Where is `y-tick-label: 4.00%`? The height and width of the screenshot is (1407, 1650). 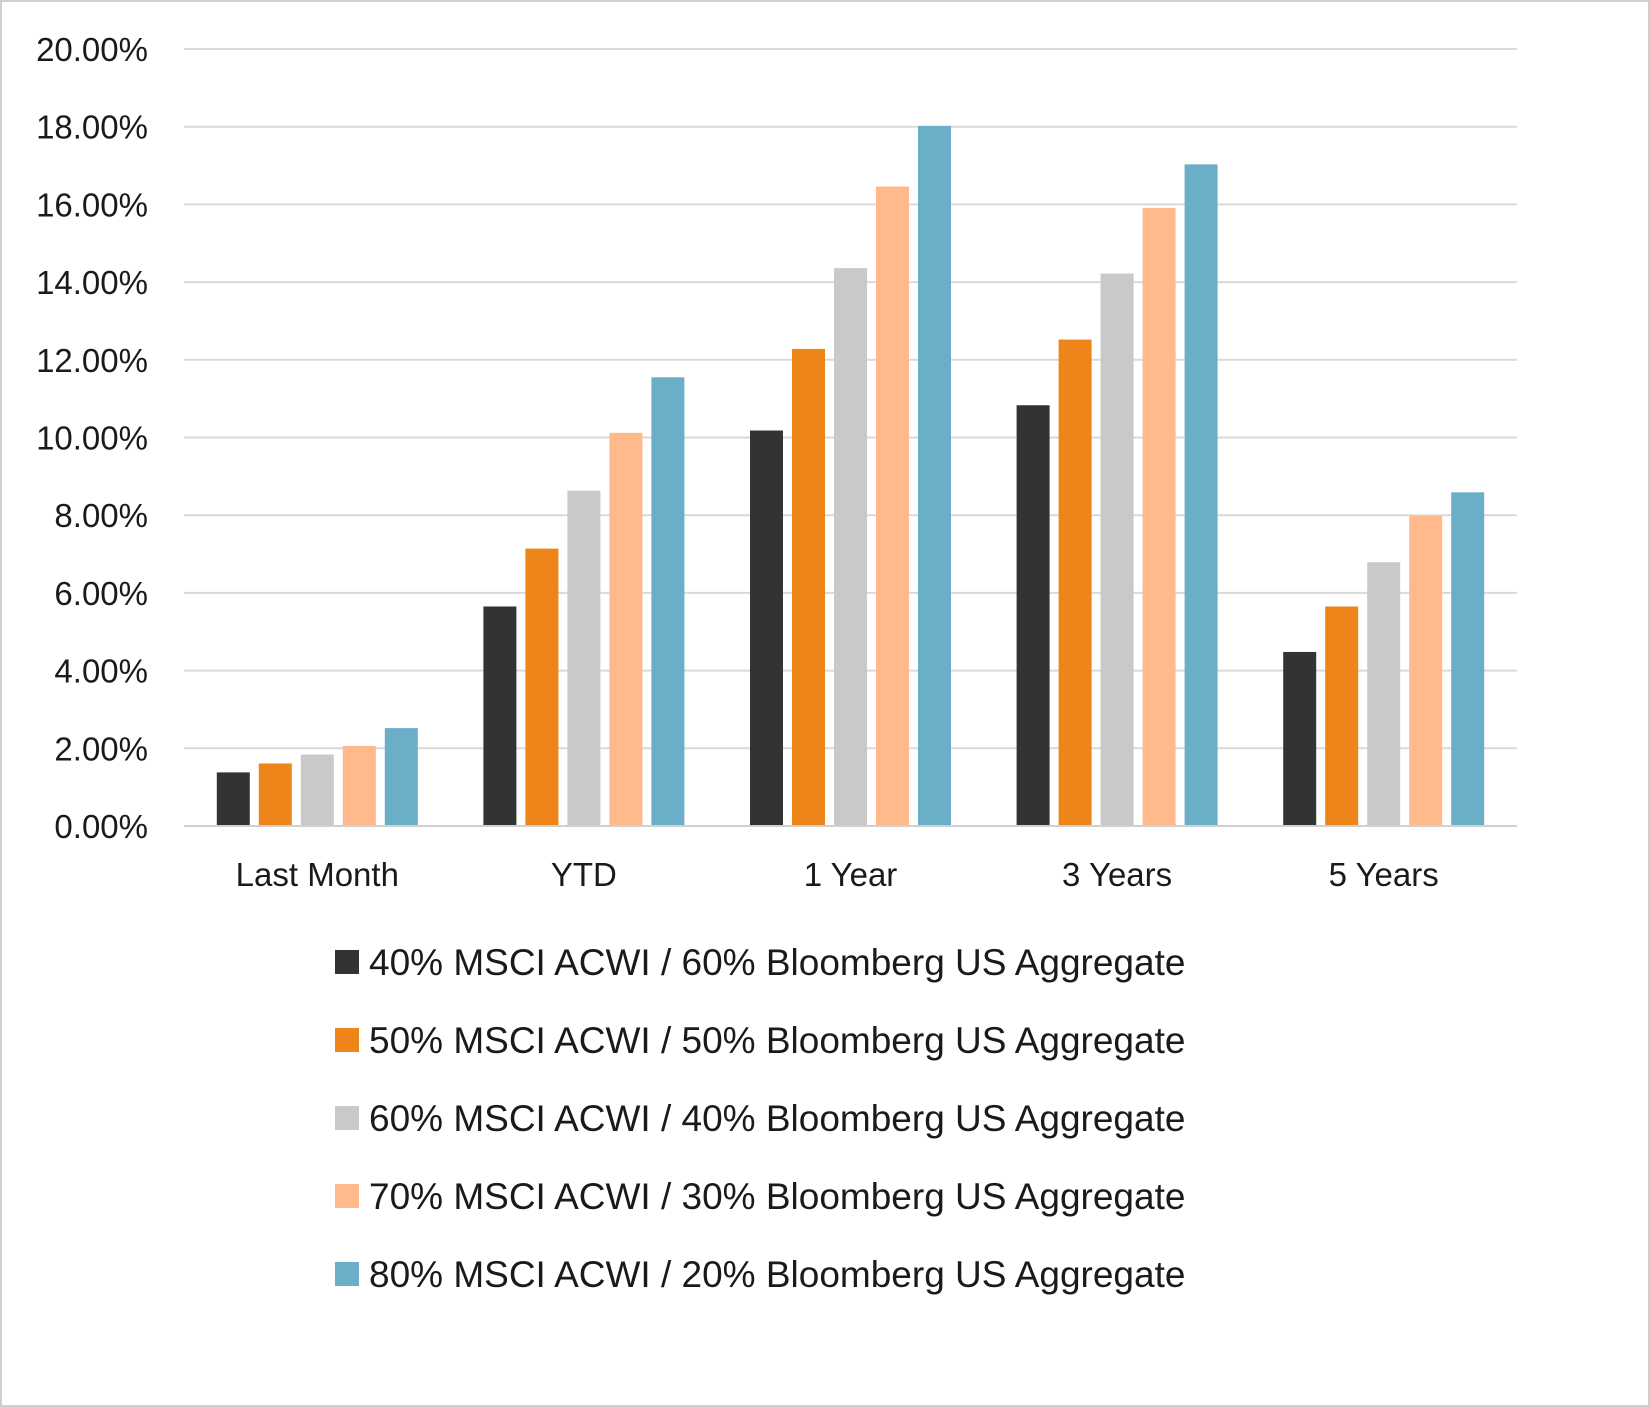
y-tick-label: 4.00% is located at coordinates (101, 671).